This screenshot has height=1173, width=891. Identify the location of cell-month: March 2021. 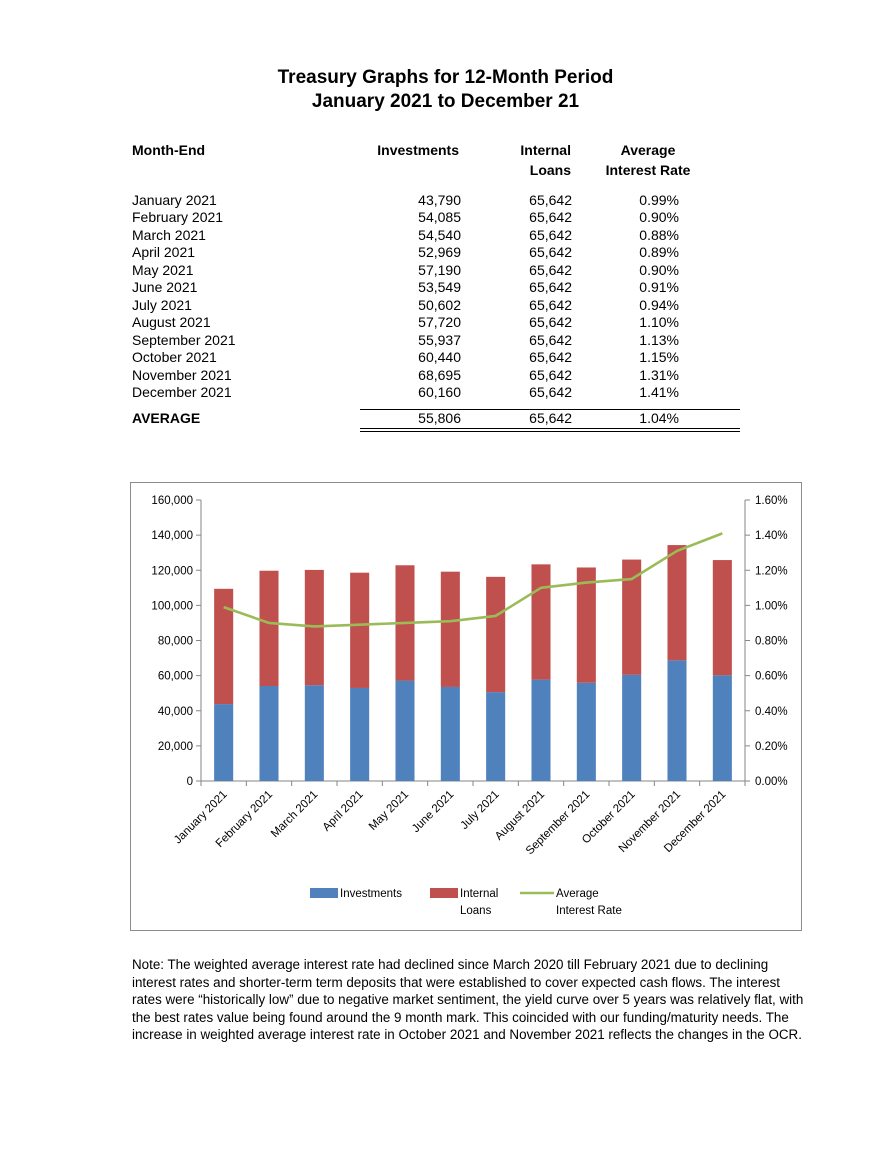
(169, 234).